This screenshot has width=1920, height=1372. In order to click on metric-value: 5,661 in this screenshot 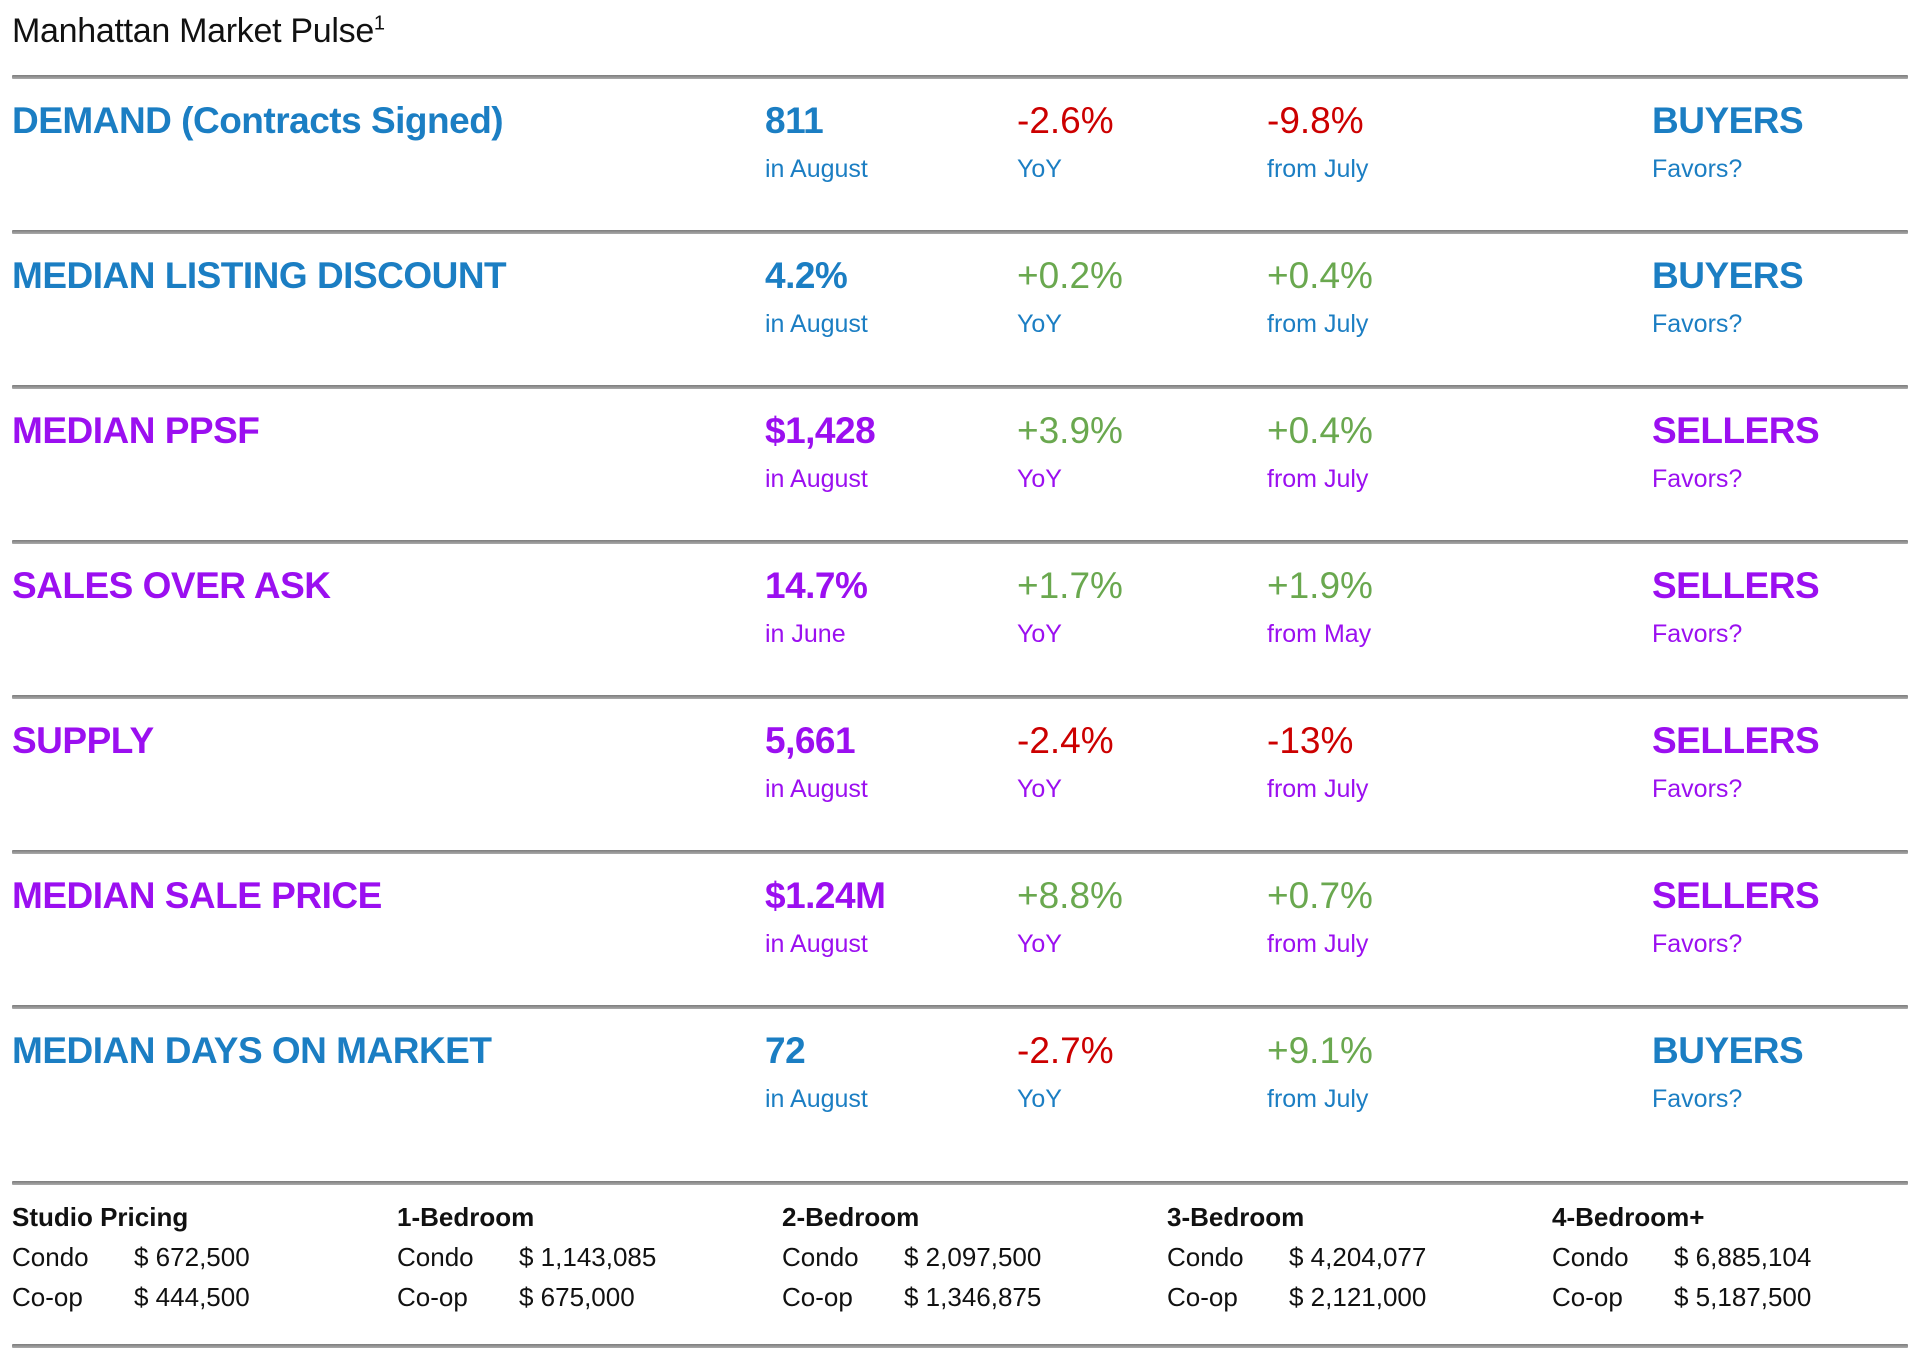, I will do `click(810, 740)`.